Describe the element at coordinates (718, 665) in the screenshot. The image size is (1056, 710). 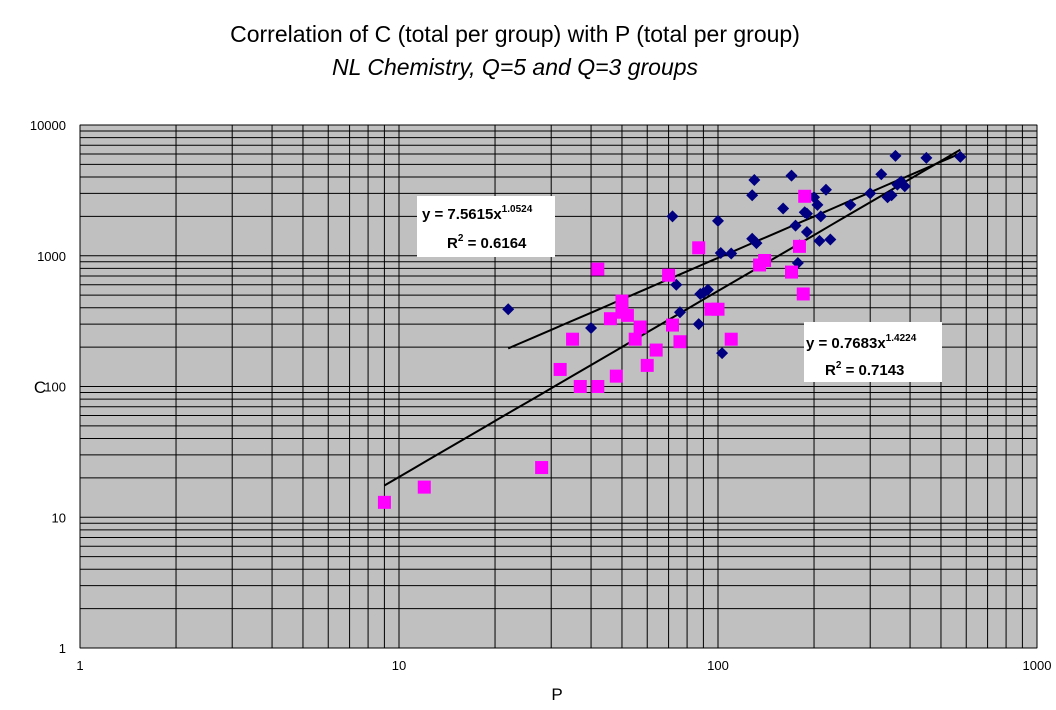
I see `x-tick-label: 100` at that location.